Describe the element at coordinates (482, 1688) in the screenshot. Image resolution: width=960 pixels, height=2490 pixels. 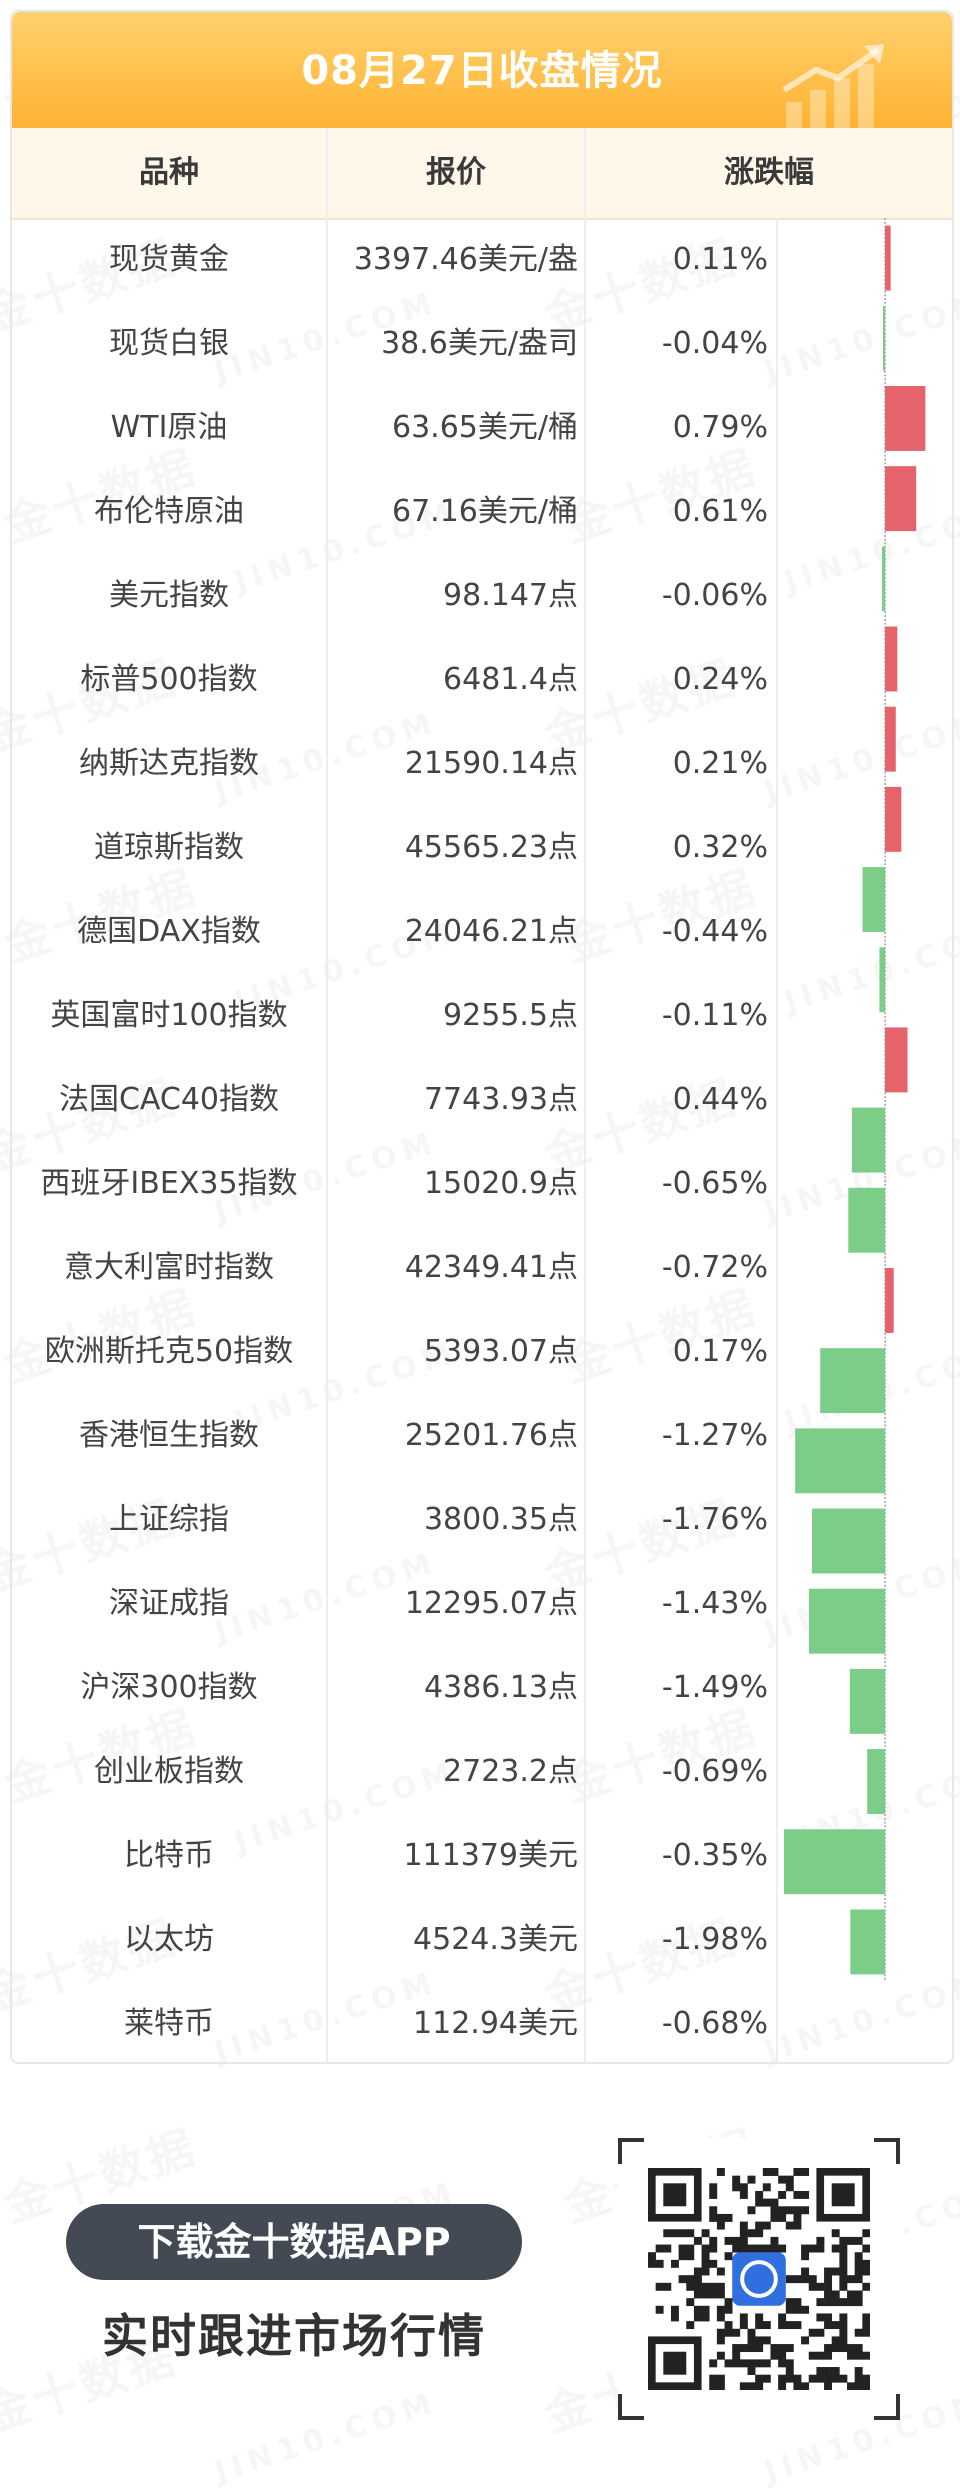
I see `table-row: 沪深300指数 4386.13点 -1.49%` at that location.